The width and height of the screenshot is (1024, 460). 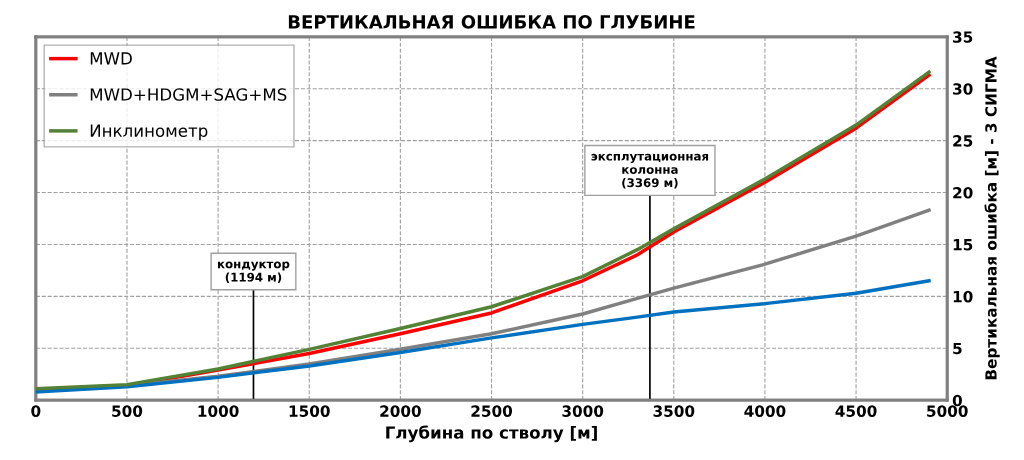 What do you see at coordinates (650, 171) in the screenshot?
I see `ref-line-label: эксплутационная колонна (3369 м)` at bounding box center [650, 171].